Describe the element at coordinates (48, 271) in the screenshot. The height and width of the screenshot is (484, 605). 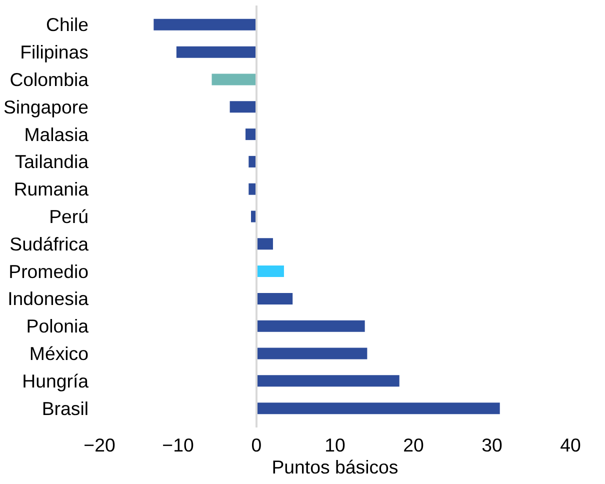
I see `y-tick-label: Promedio` at that location.